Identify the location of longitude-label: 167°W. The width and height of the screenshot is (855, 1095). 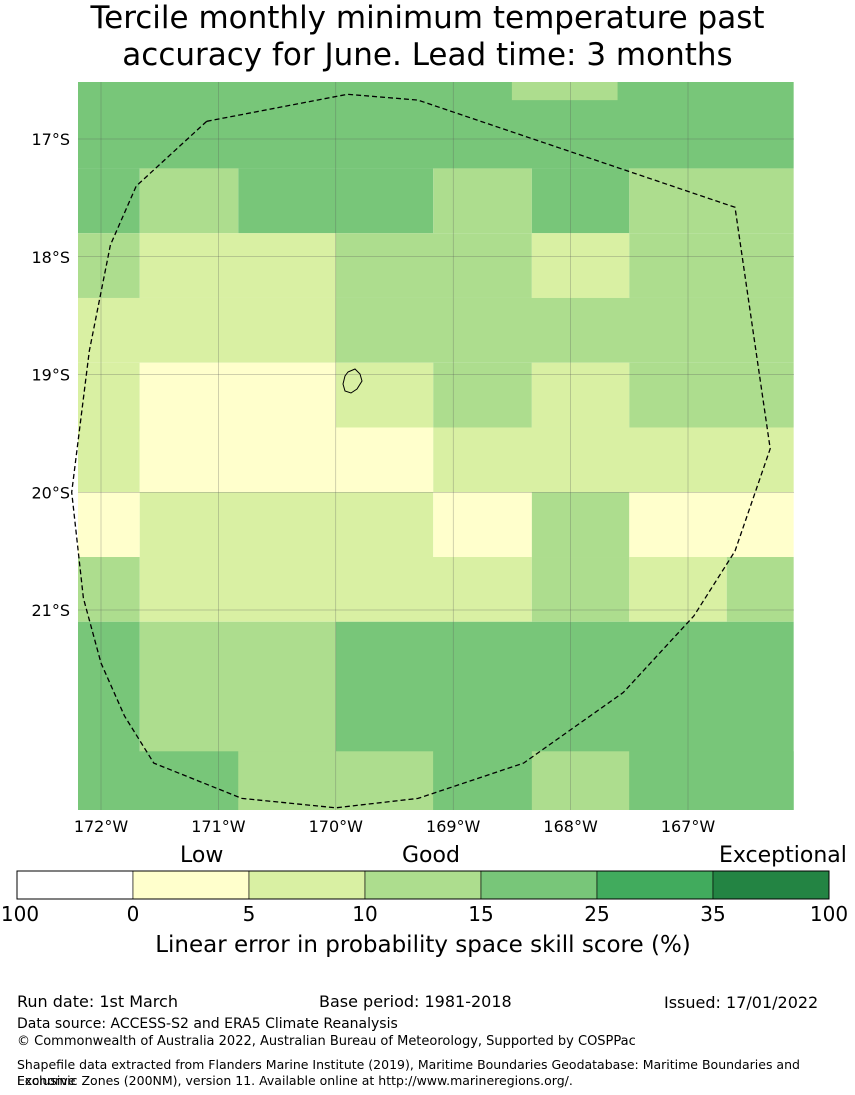
(688, 826).